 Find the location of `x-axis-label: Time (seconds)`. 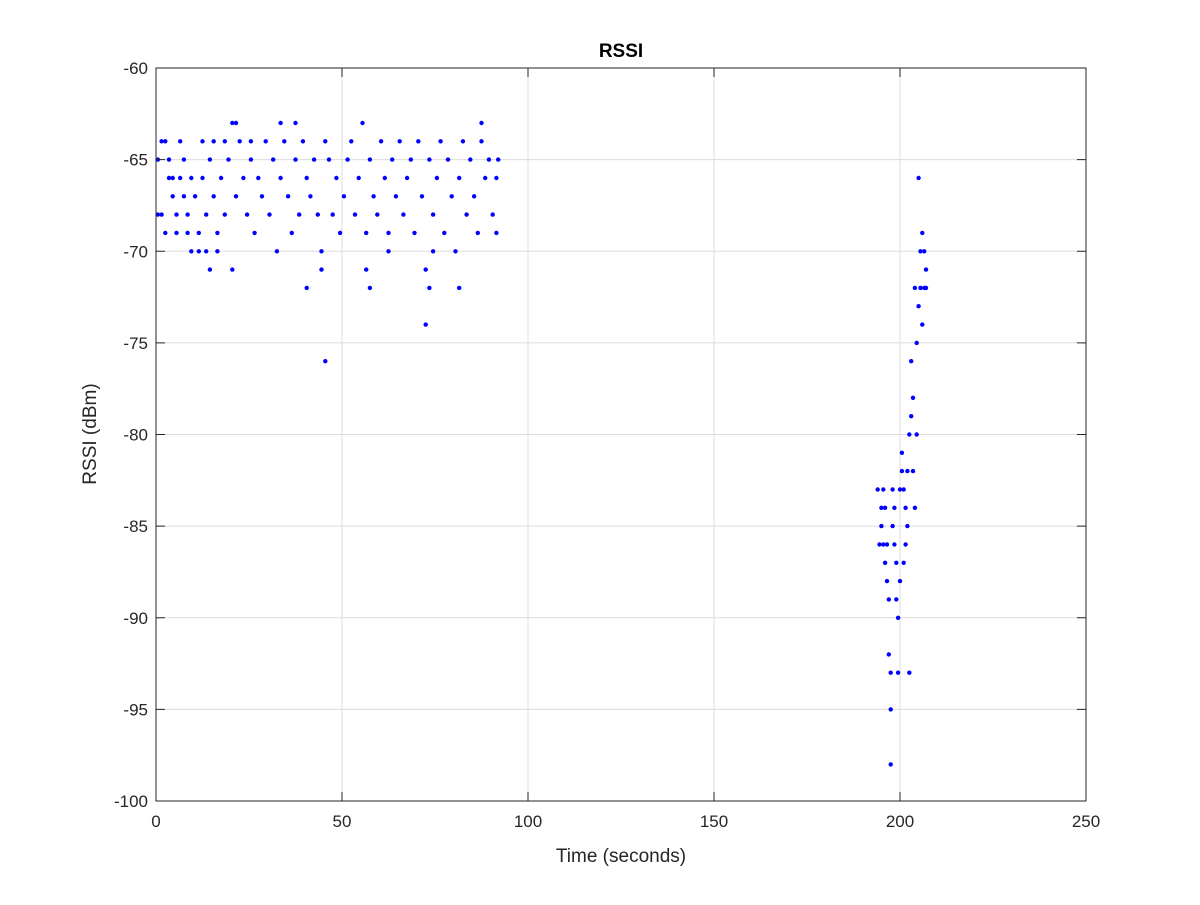

x-axis-label: Time (seconds) is located at coordinates (621, 856).